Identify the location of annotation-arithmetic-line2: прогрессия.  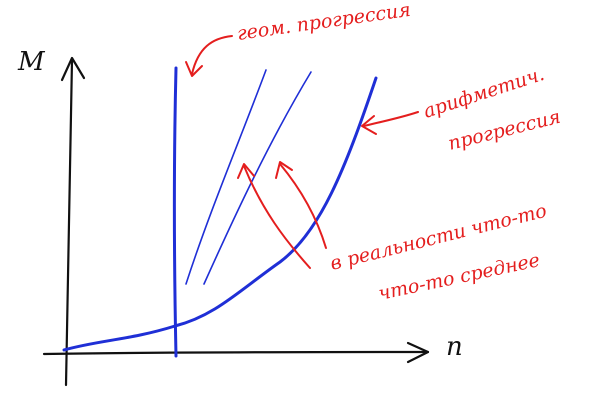
(504, 130).